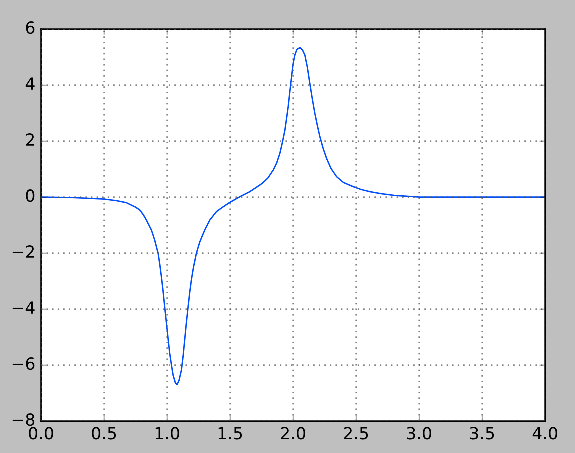 Image resolution: width=575 pixels, height=453 pixels. What do you see at coordinates (545, 433) in the screenshot?
I see `x-tick-label: 4.0` at bounding box center [545, 433].